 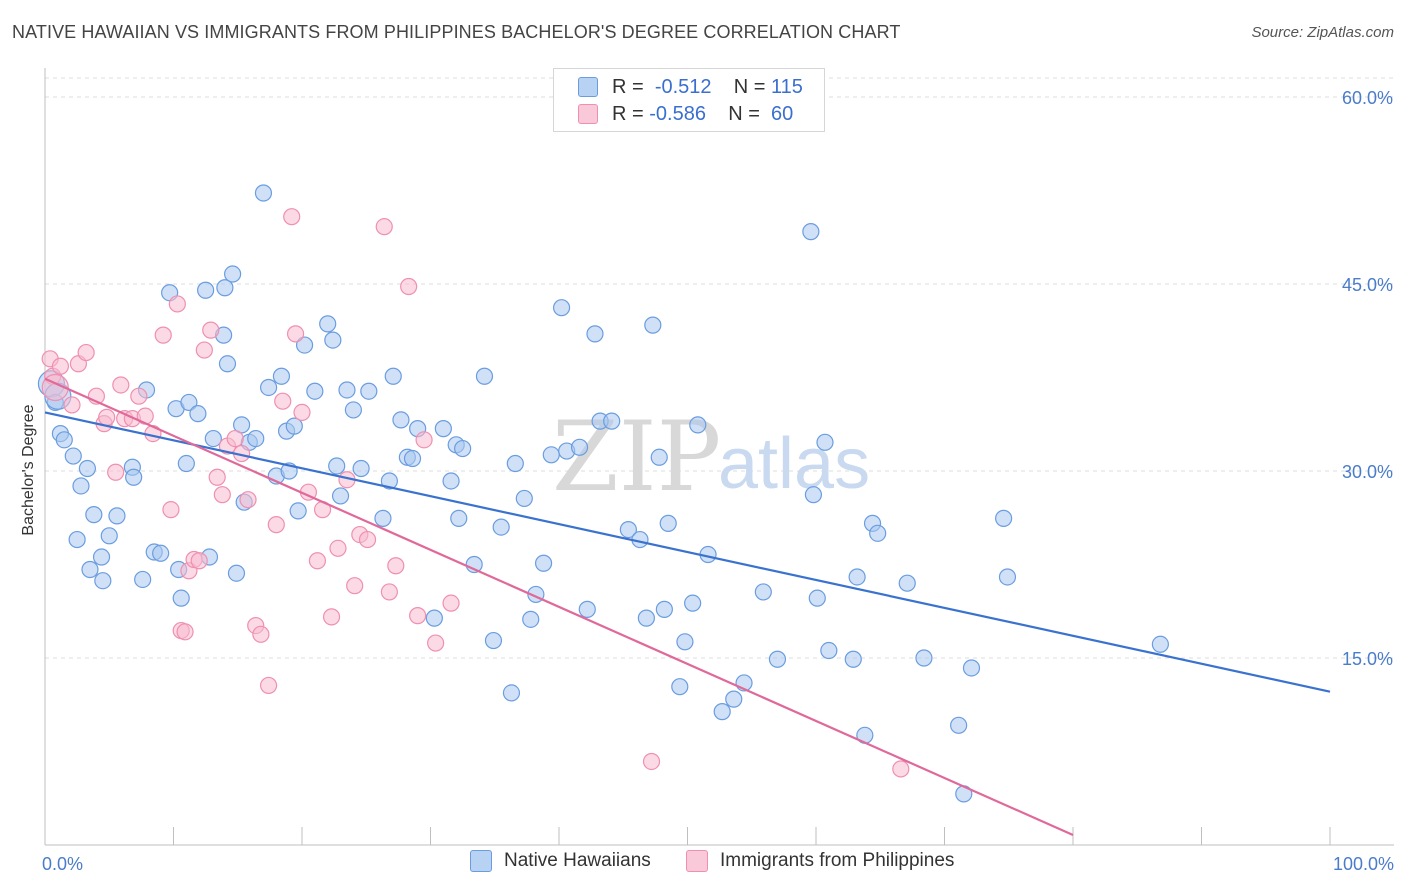 I want to click on y-axis-title: Bachelor's Degree, so click(x=28, y=469).